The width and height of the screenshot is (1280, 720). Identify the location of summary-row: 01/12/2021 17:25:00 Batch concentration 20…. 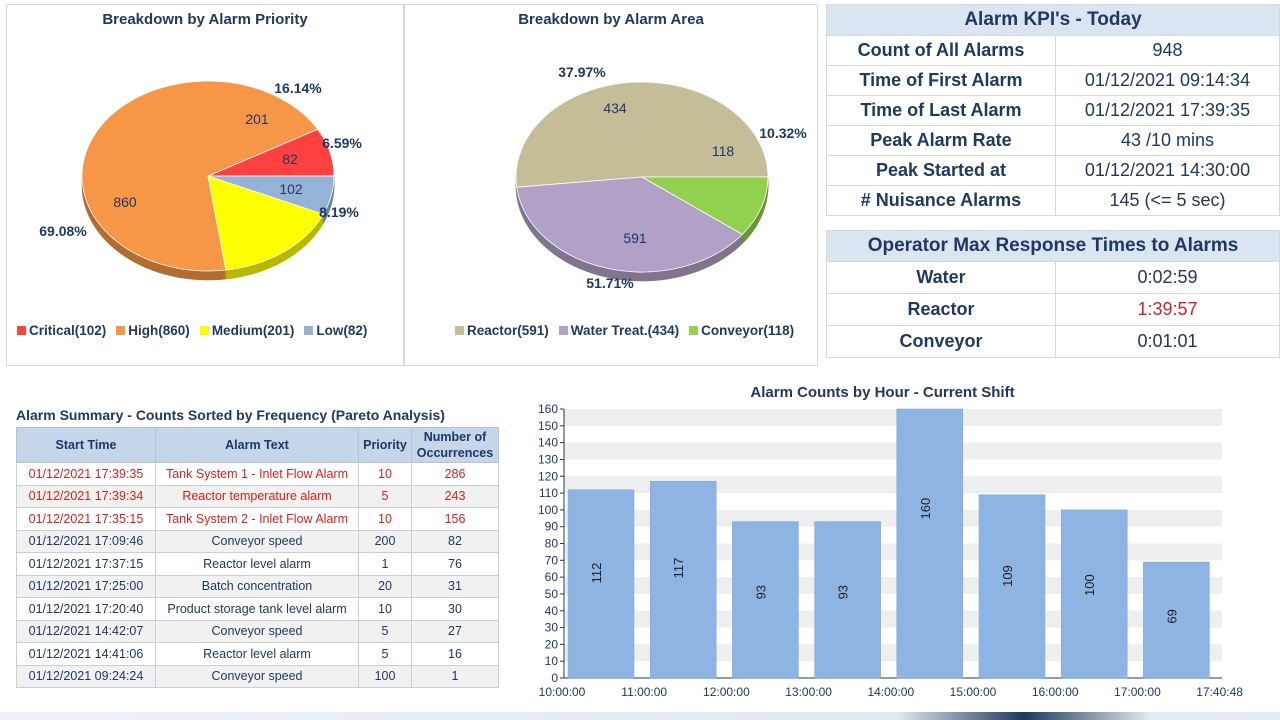
(257, 586).